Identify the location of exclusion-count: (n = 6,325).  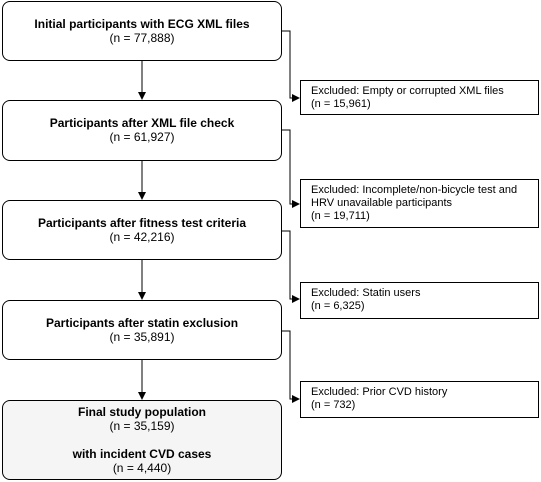
(338, 306).